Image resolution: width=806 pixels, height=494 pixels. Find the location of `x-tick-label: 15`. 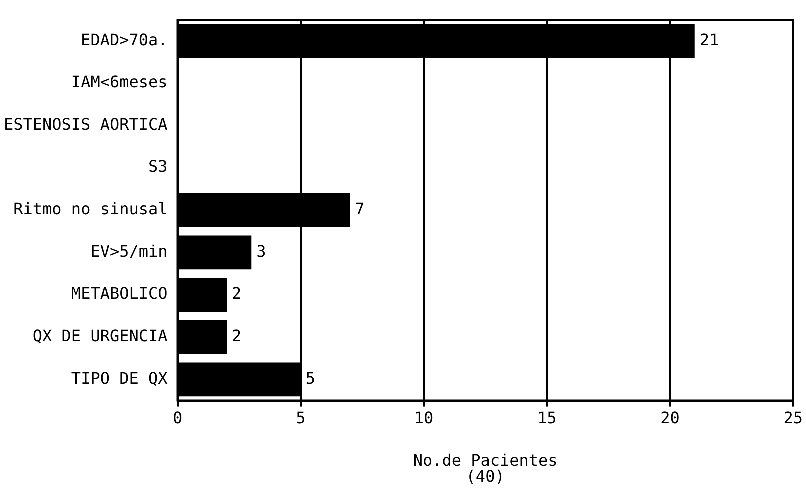

x-tick-label: 15 is located at coordinates (547, 418).